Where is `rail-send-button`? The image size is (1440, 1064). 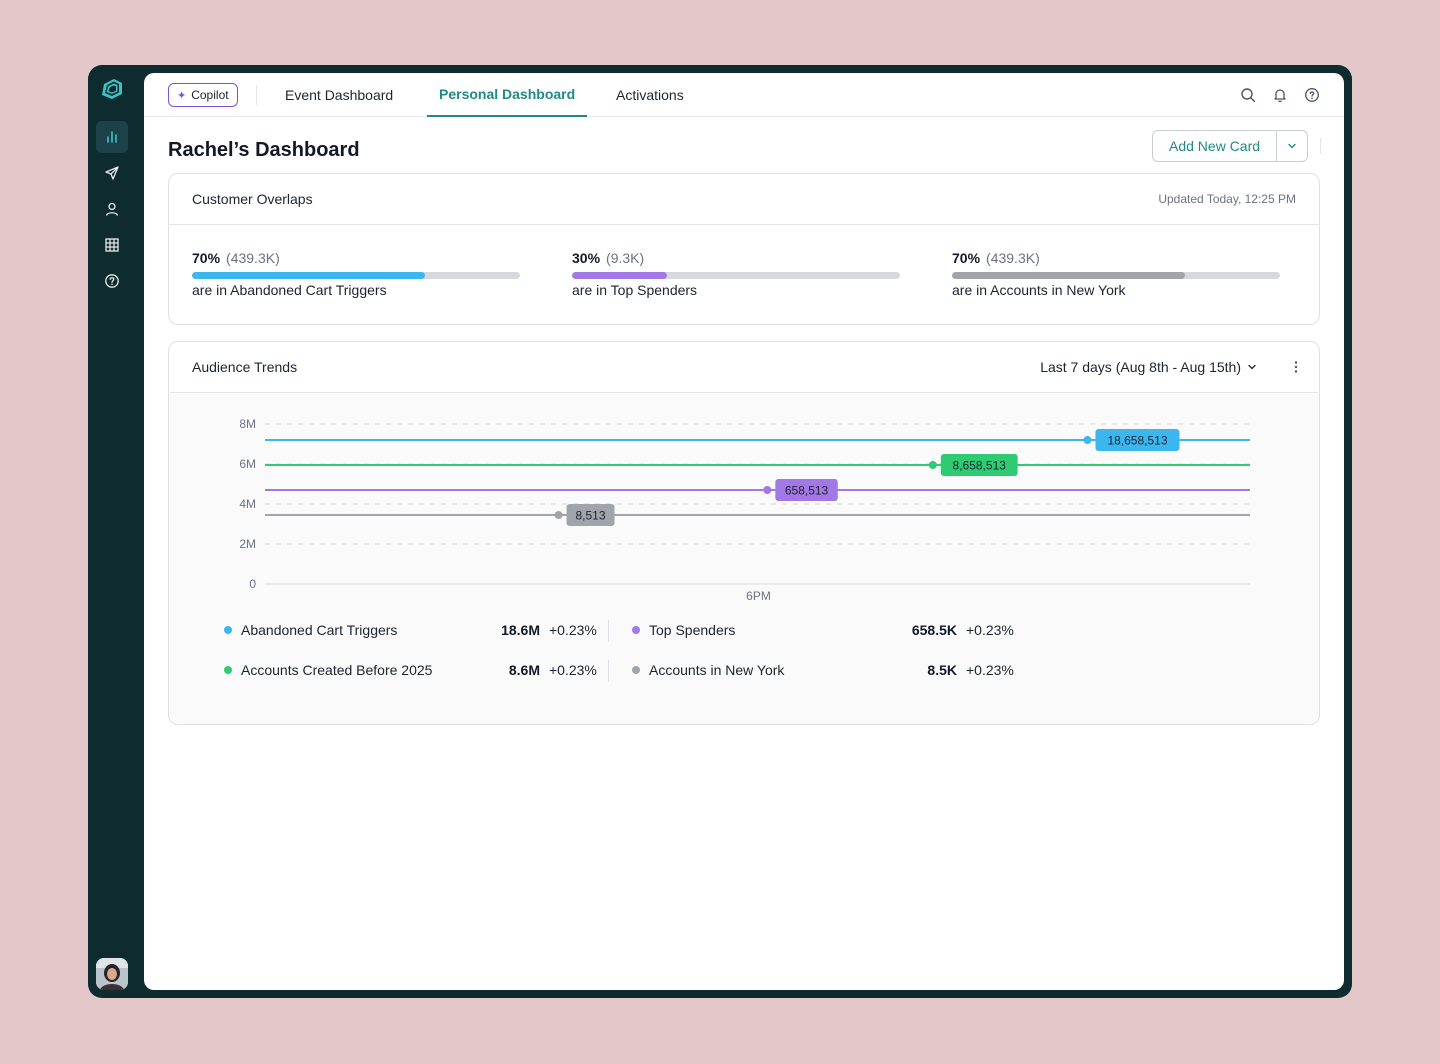 rail-send-button is located at coordinates (112, 173).